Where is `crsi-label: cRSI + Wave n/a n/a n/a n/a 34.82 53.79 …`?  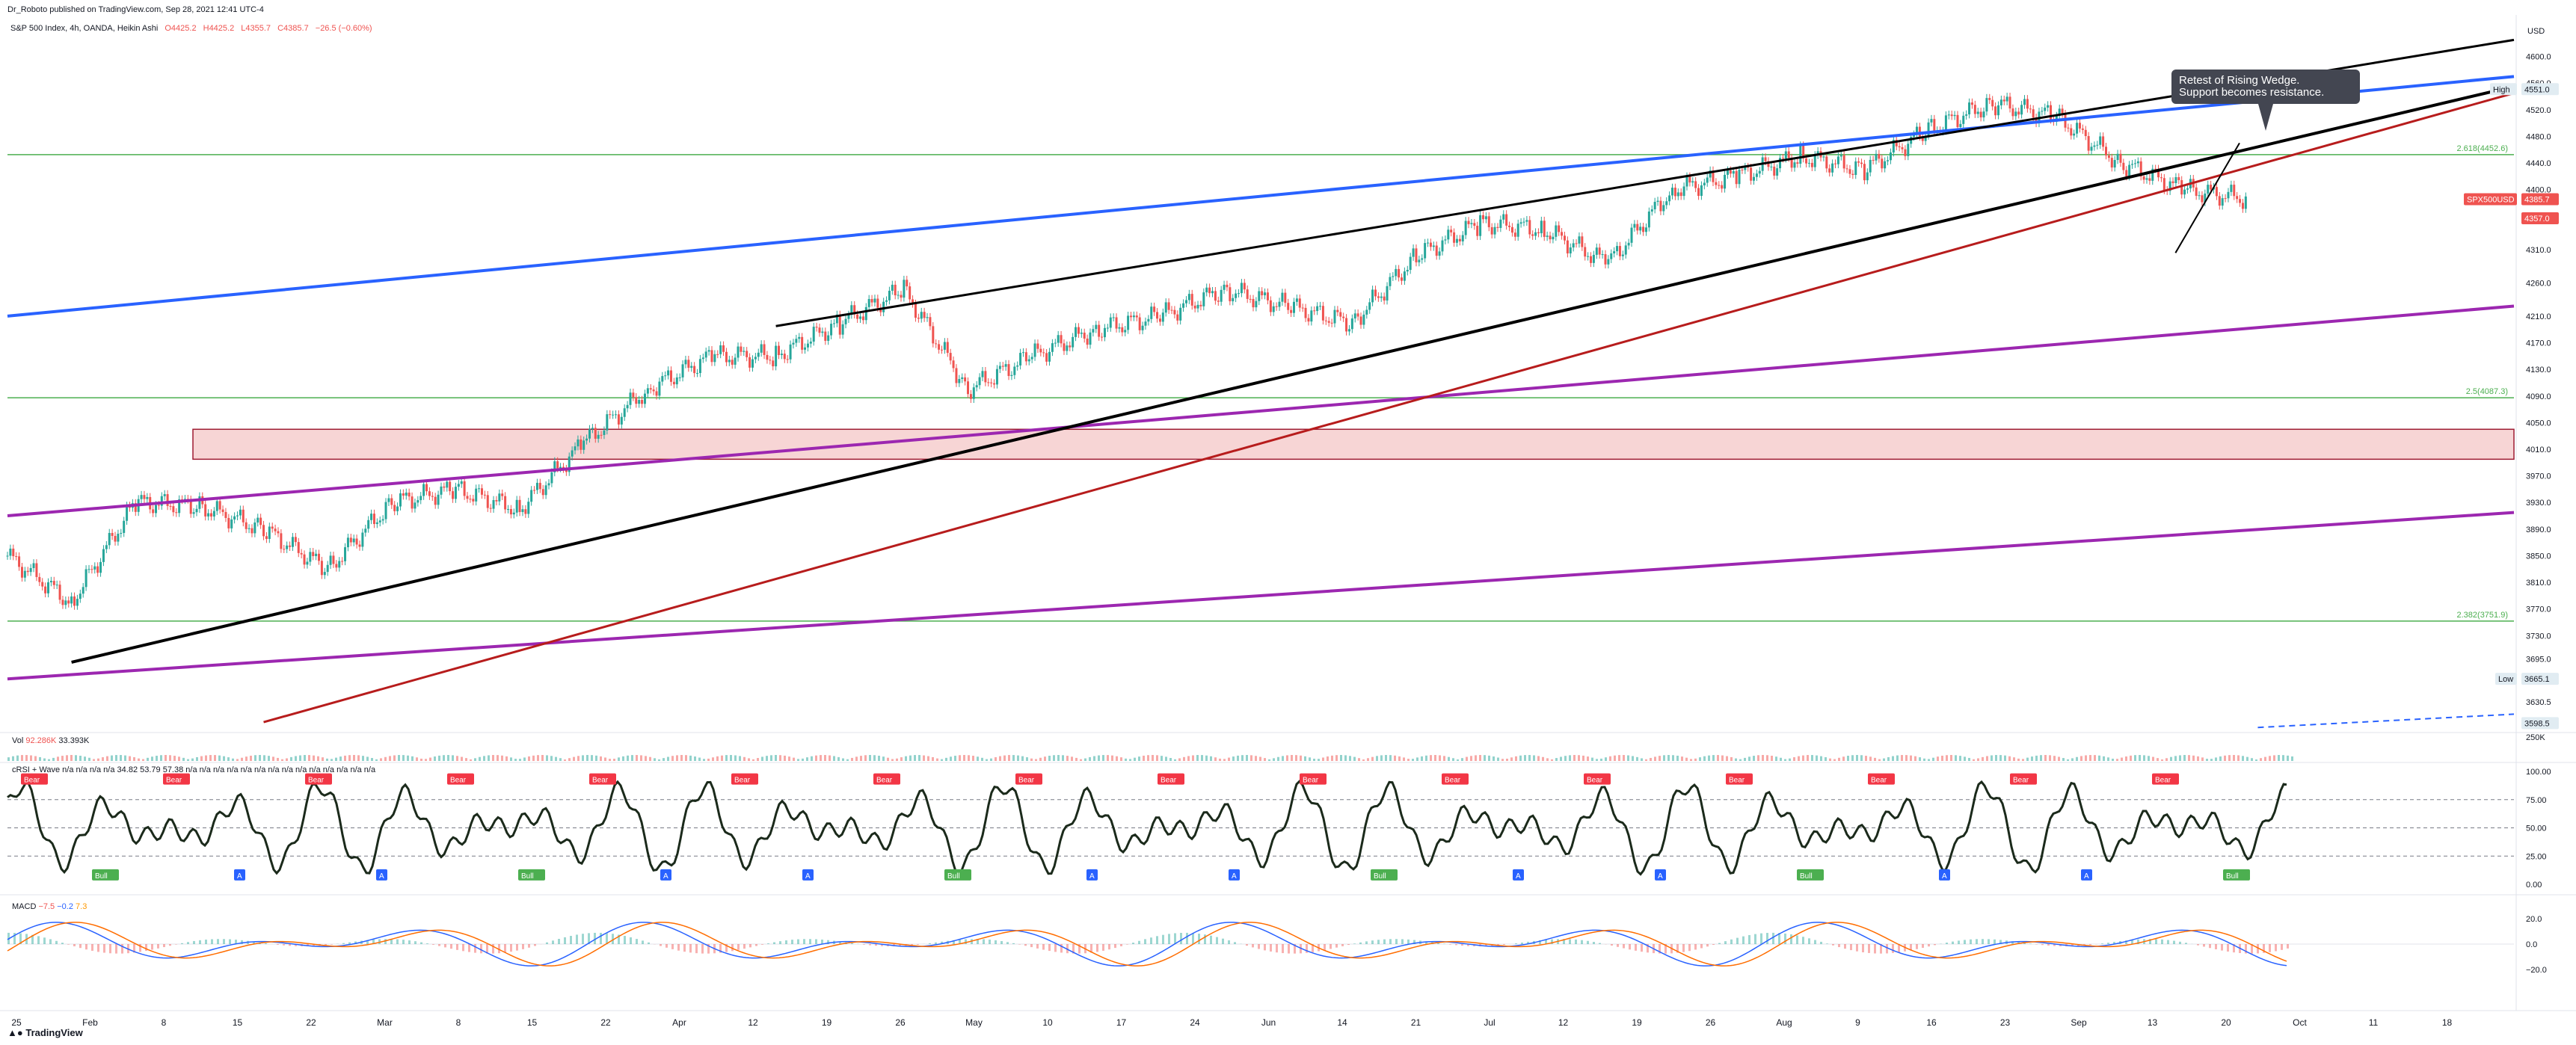
crsi-label: cRSI + Wave n/a n/a n/a n/a 34.82 53.79 … is located at coordinates (194, 769).